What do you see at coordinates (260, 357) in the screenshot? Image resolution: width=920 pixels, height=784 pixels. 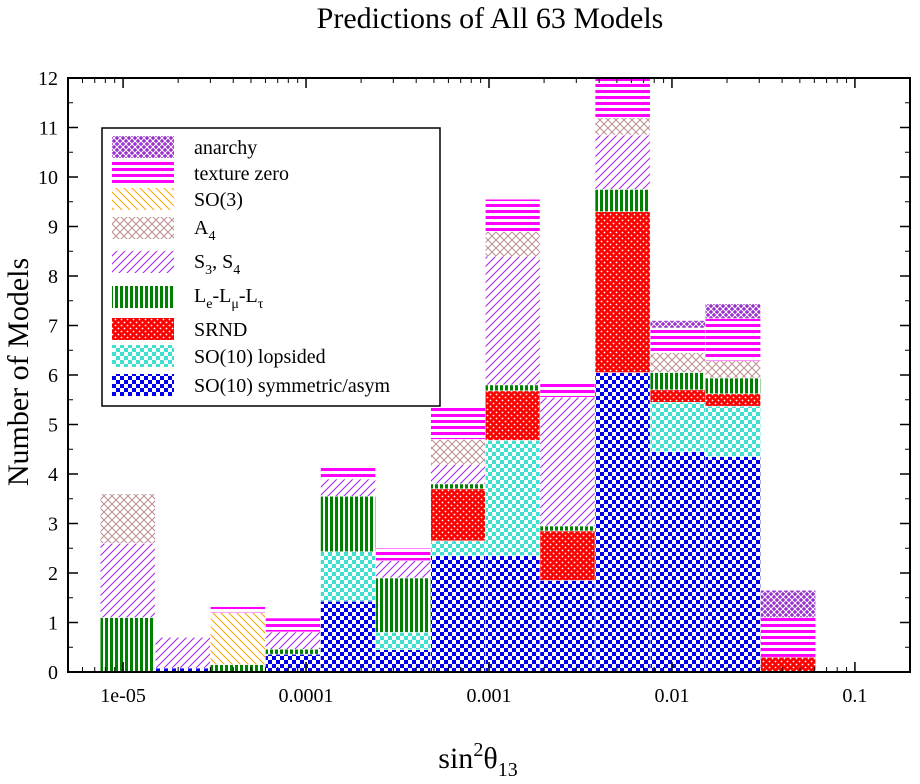 I see `legend-label-so10-lopsided: SO(10) lopsided` at bounding box center [260, 357].